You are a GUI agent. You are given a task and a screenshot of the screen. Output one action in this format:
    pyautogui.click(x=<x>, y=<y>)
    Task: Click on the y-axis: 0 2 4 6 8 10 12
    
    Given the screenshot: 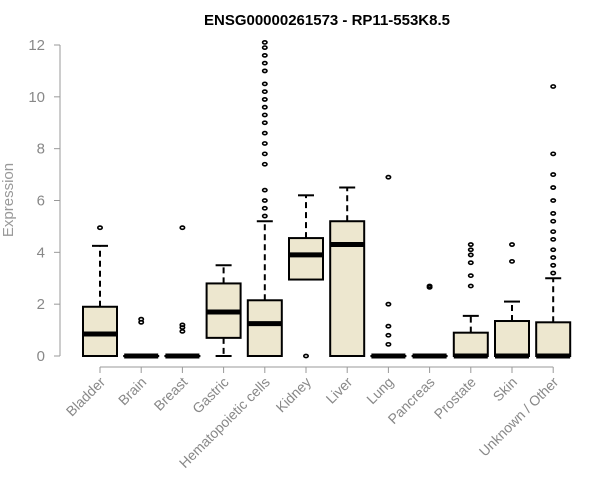 What is the action you would take?
    pyautogui.click(x=44, y=201)
    